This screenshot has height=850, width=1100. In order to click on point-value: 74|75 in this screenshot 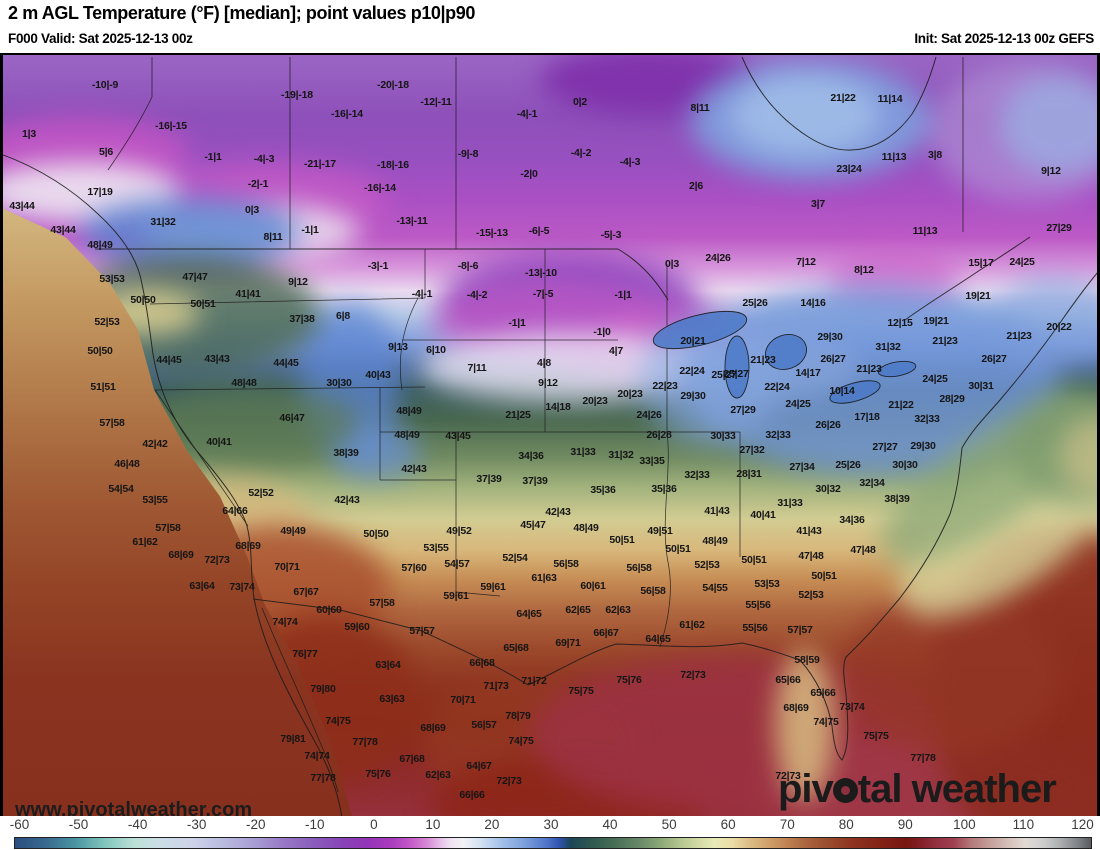, I will do `click(826, 722)`.